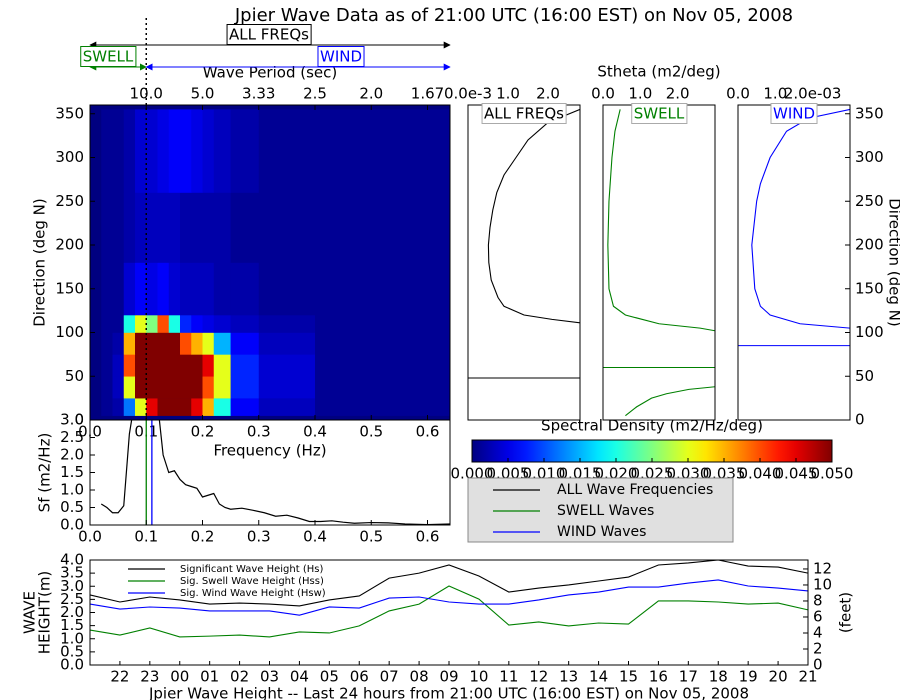 The height and width of the screenshot is (700, 900). I want to click on x-tick-label: 18, so click(718, 677).